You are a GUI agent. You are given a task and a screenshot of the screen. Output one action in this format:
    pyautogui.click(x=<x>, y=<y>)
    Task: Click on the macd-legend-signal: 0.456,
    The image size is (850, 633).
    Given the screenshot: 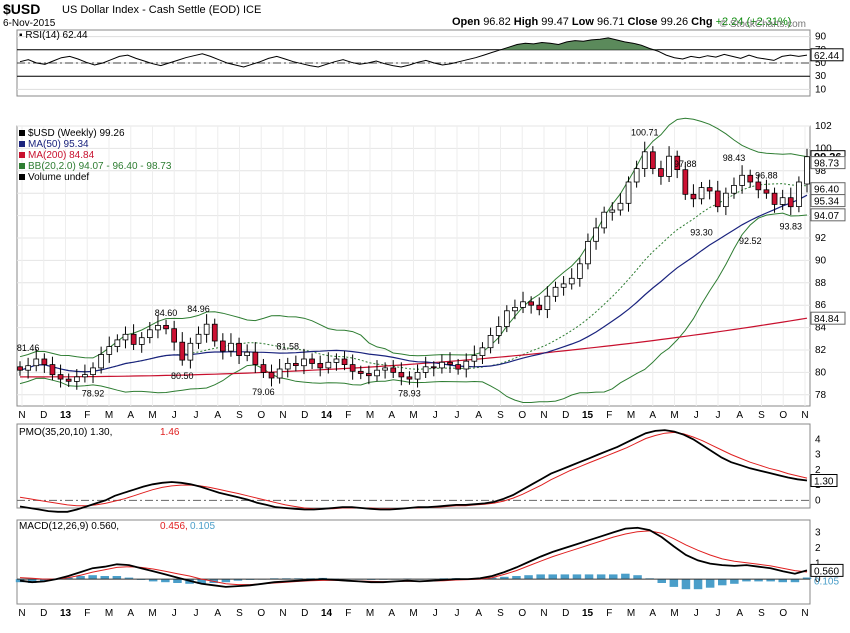 What is the action you would take?
    pyautogui.click(x=174, y=526)
    